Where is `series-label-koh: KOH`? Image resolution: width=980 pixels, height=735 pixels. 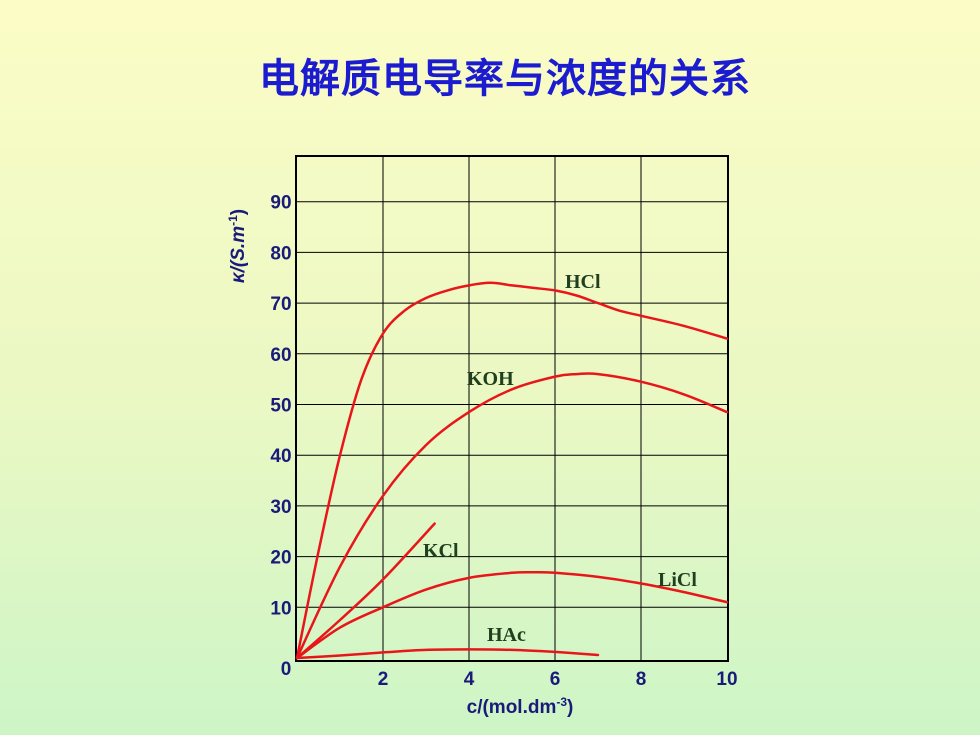 series-label-koh: KOH is located at coordinates (490, 379).